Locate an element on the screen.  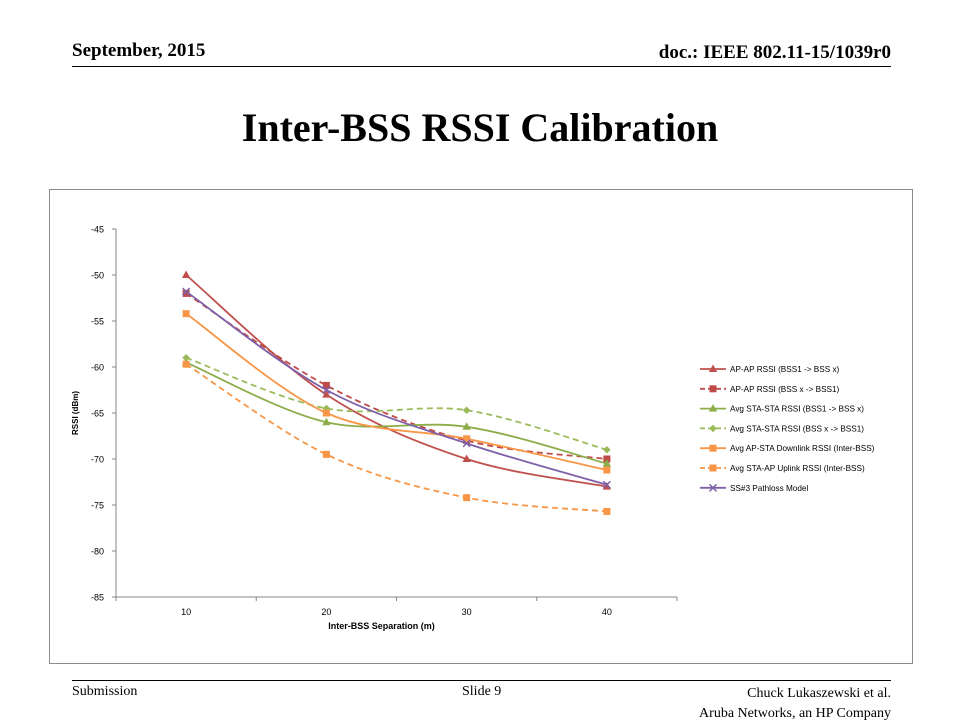
x-tick-label: 30 is located at coordinates (467, 612).